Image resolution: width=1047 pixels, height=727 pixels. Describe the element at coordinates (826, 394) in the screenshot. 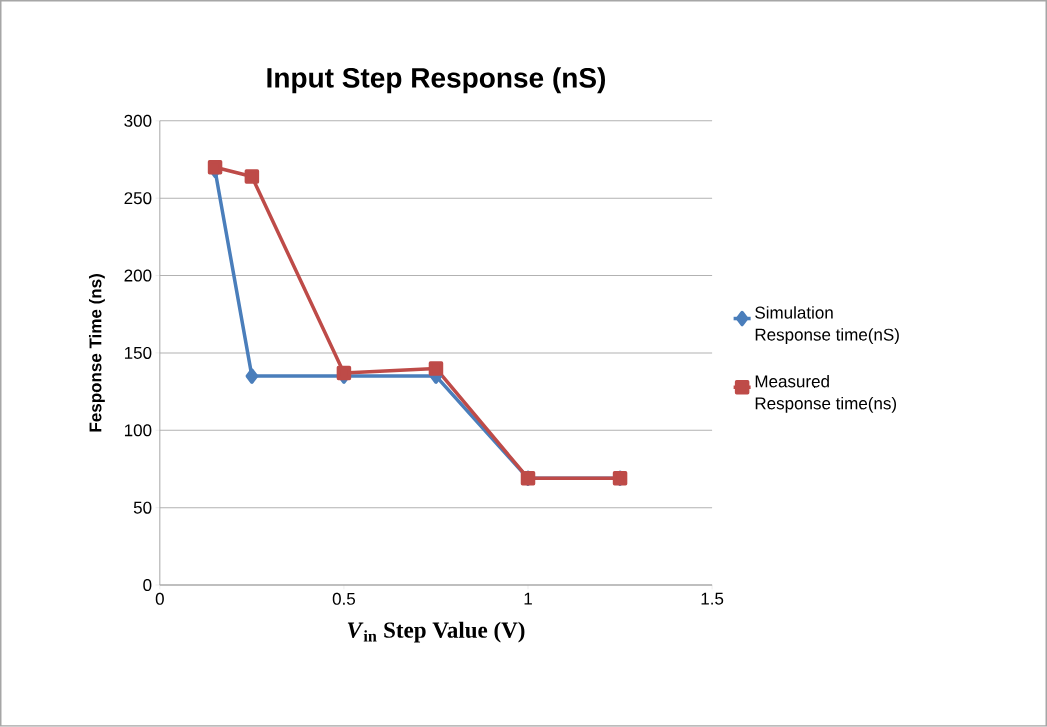

I see `legend-label: Measured Response time(ns)` at that location.